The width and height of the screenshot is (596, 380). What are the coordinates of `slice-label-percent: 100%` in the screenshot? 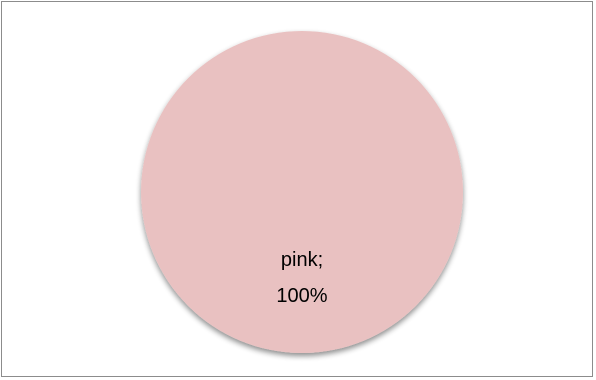 It's located at (301, 296).